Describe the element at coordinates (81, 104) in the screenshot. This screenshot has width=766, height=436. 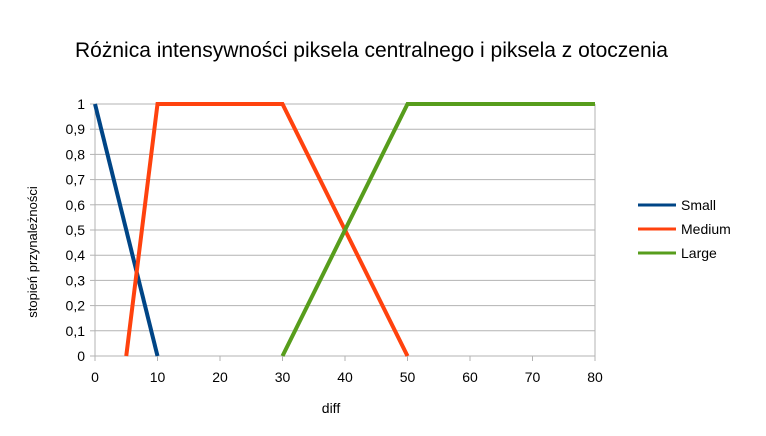
I see `y-tick-label: 1` at that location.